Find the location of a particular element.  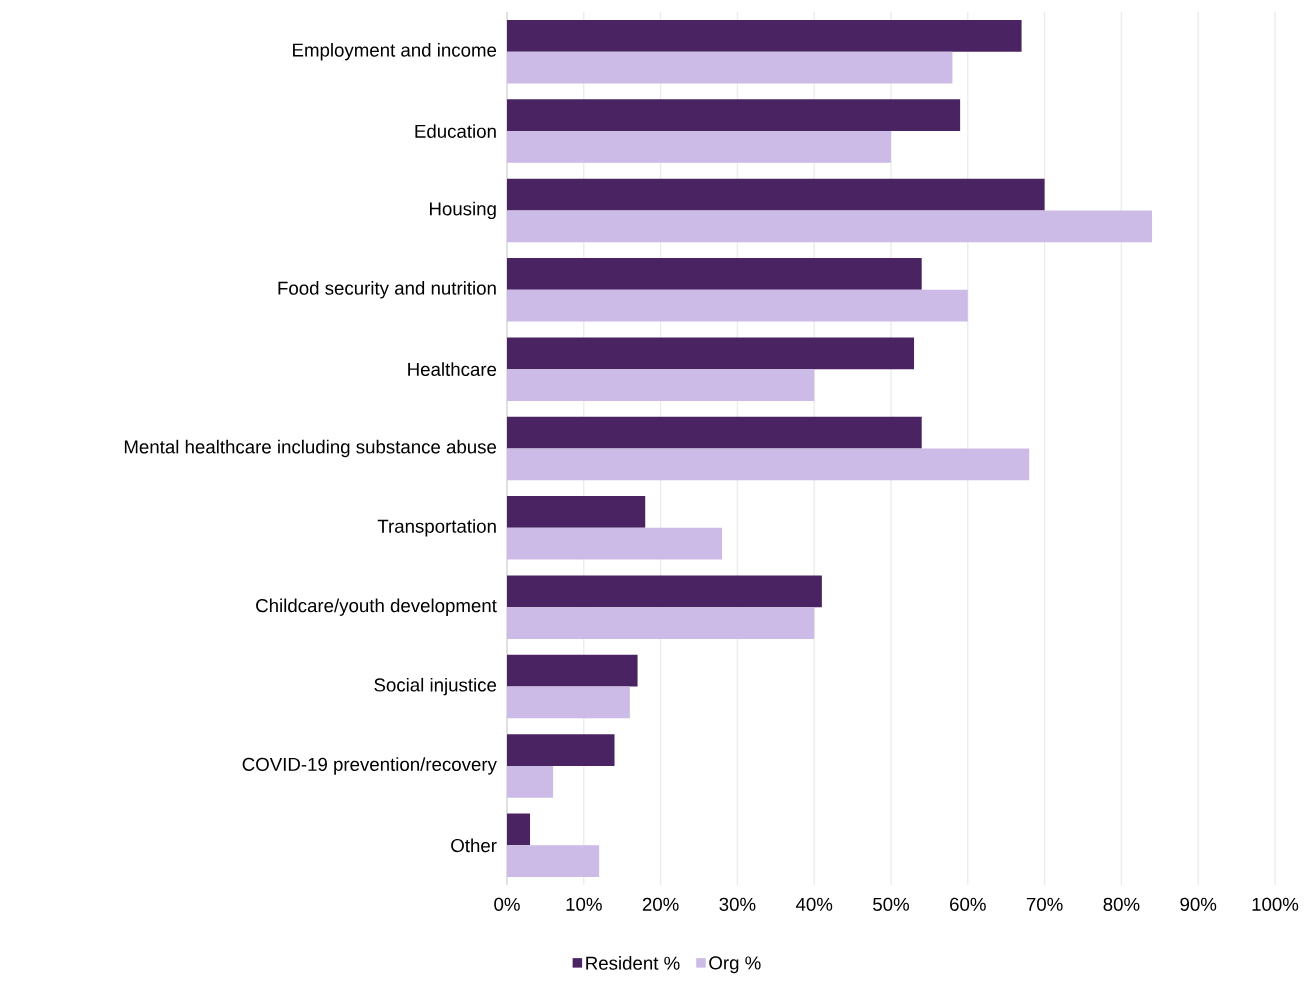

legend-label: Org % is located at coordinates (735, 965).